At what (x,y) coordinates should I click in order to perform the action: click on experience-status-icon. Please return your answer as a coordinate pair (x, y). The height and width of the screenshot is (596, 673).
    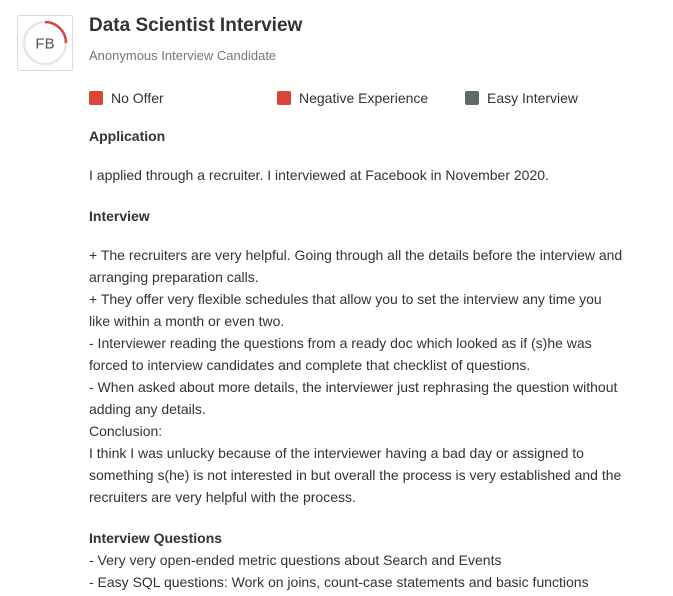
    Looking at the image, I should click on (284, 98).